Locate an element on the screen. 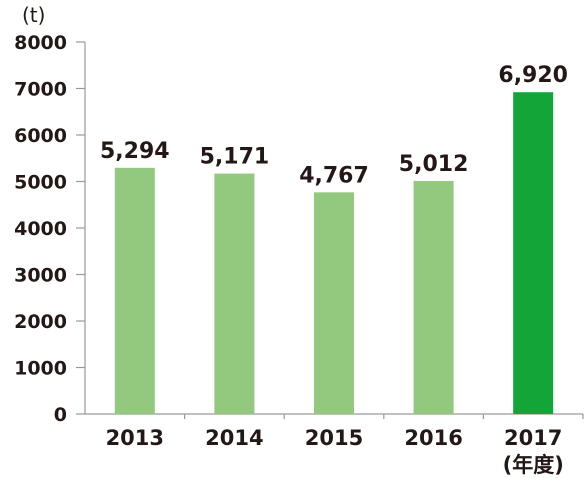 Image resolution: width=584 pixels, height=478 pixels. data-label-2017: 6,920 is located at coordinates (533, 75).